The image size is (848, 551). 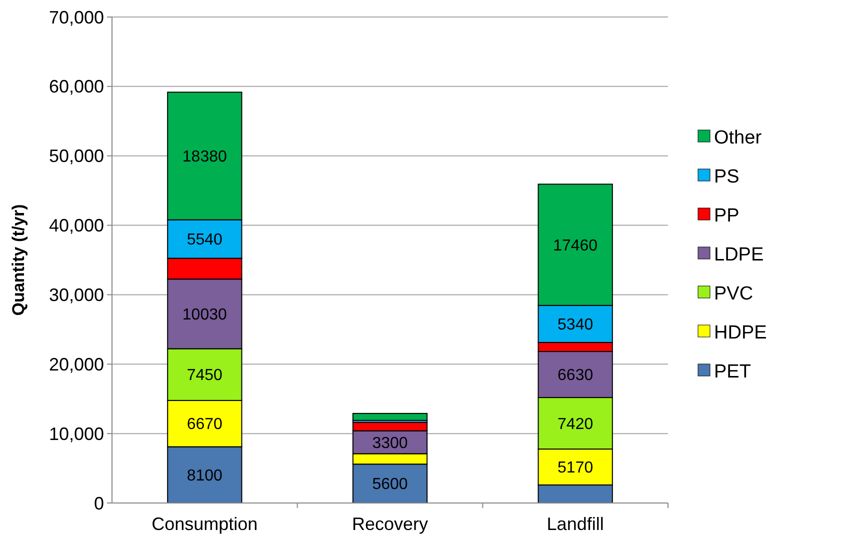 I want to click on legend-label: PVC, so click(x=734, y=294).